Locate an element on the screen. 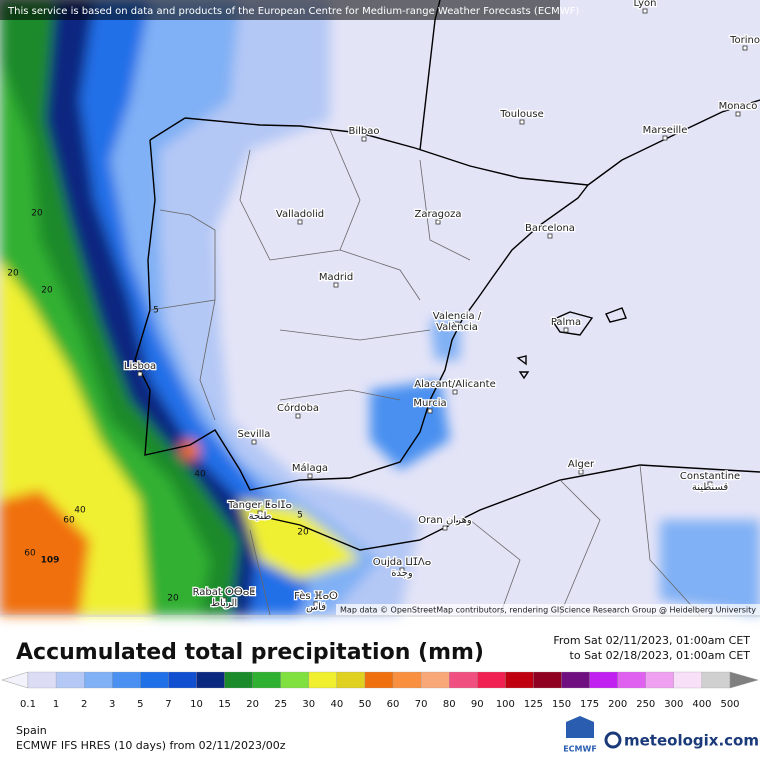 The height and width of the screenshot is (764, 760). city-label-alt: قسنطينة is located at coordinates (710, 487).